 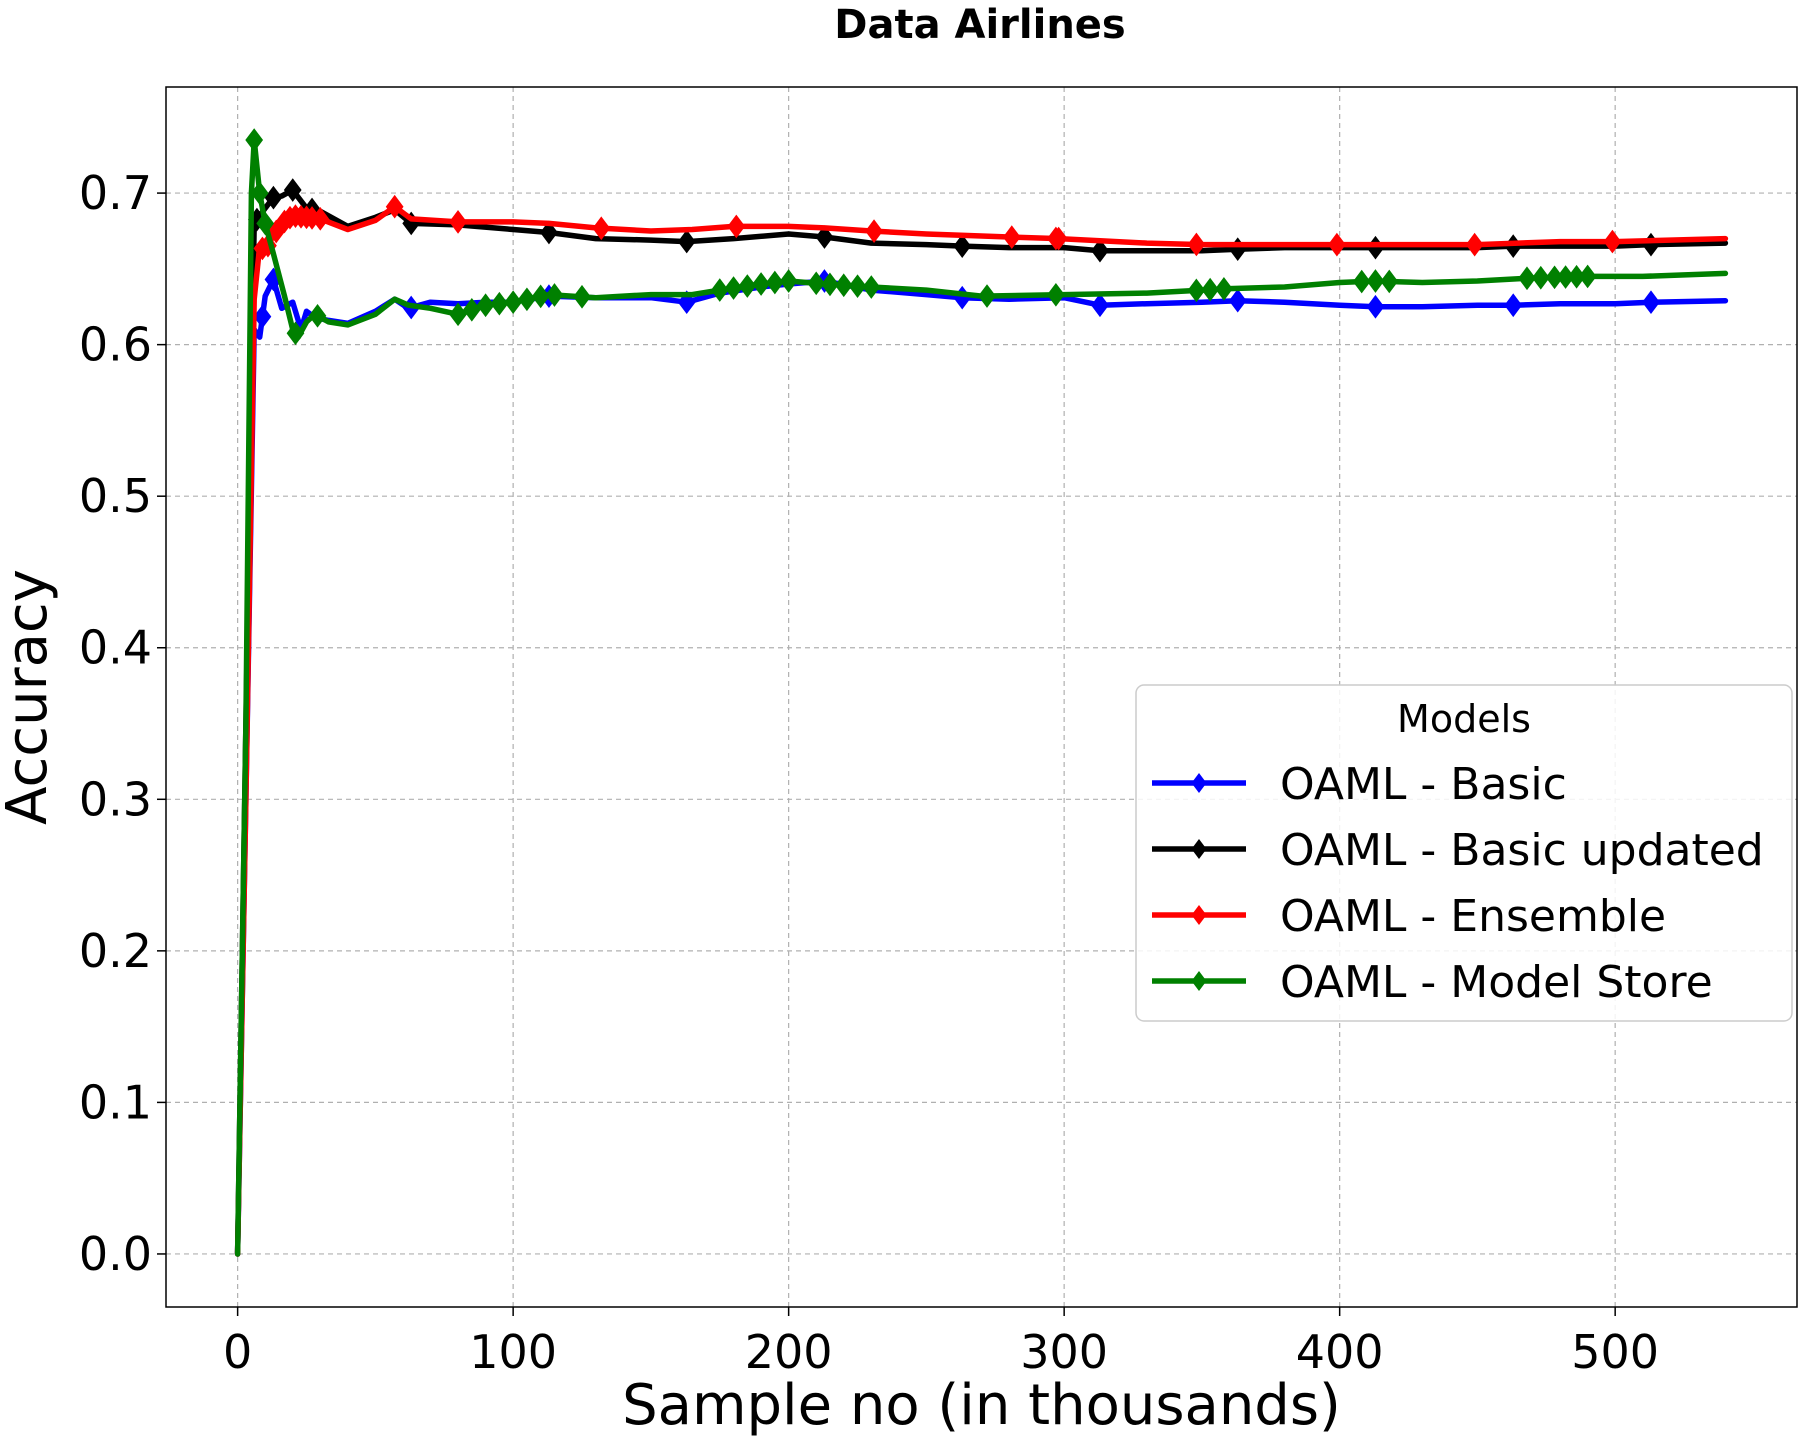 I want to click on legend-box, so click(x=1464, y=853).